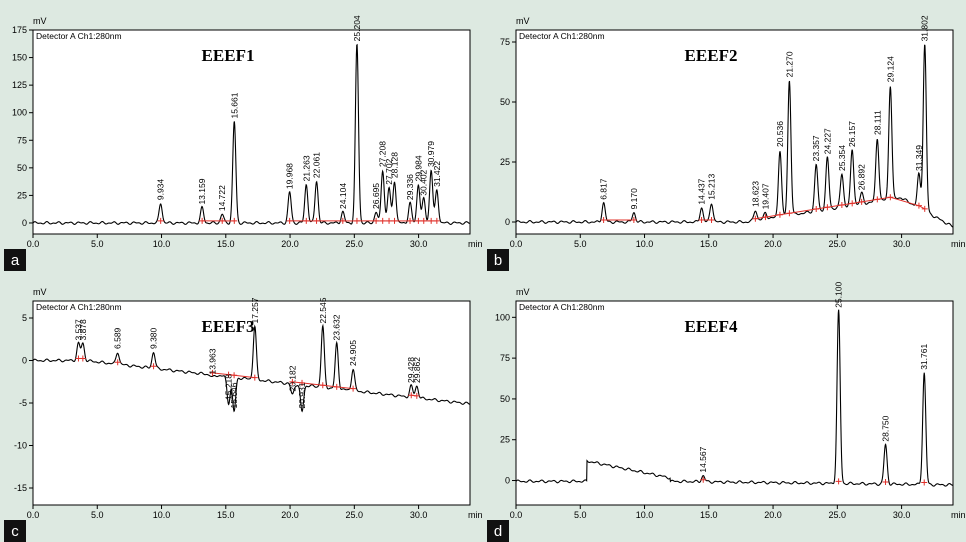 The width and height of the screenshot is (966, 542). What do you see at coordinates (229, 387) in the screenshot?
I see `peak-retention-label: 15.218` at bounding box center [229, 387].